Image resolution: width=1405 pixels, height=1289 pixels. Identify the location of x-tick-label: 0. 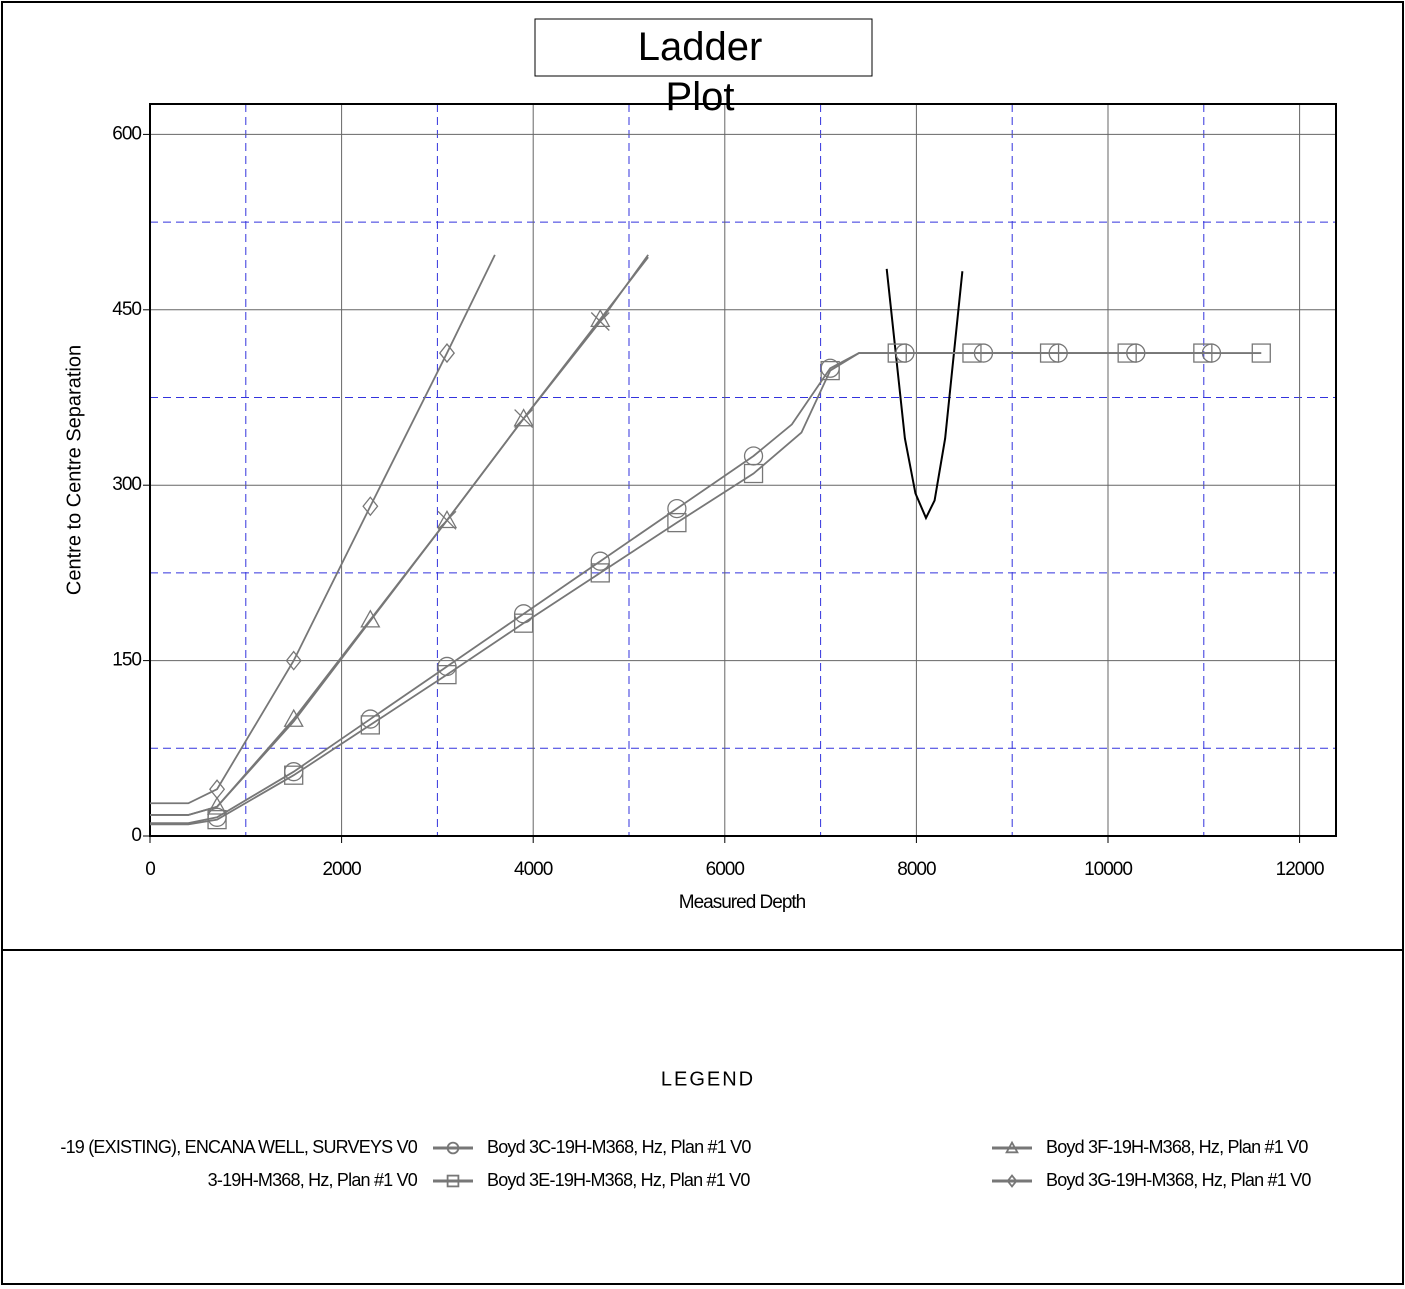
(150, 869).